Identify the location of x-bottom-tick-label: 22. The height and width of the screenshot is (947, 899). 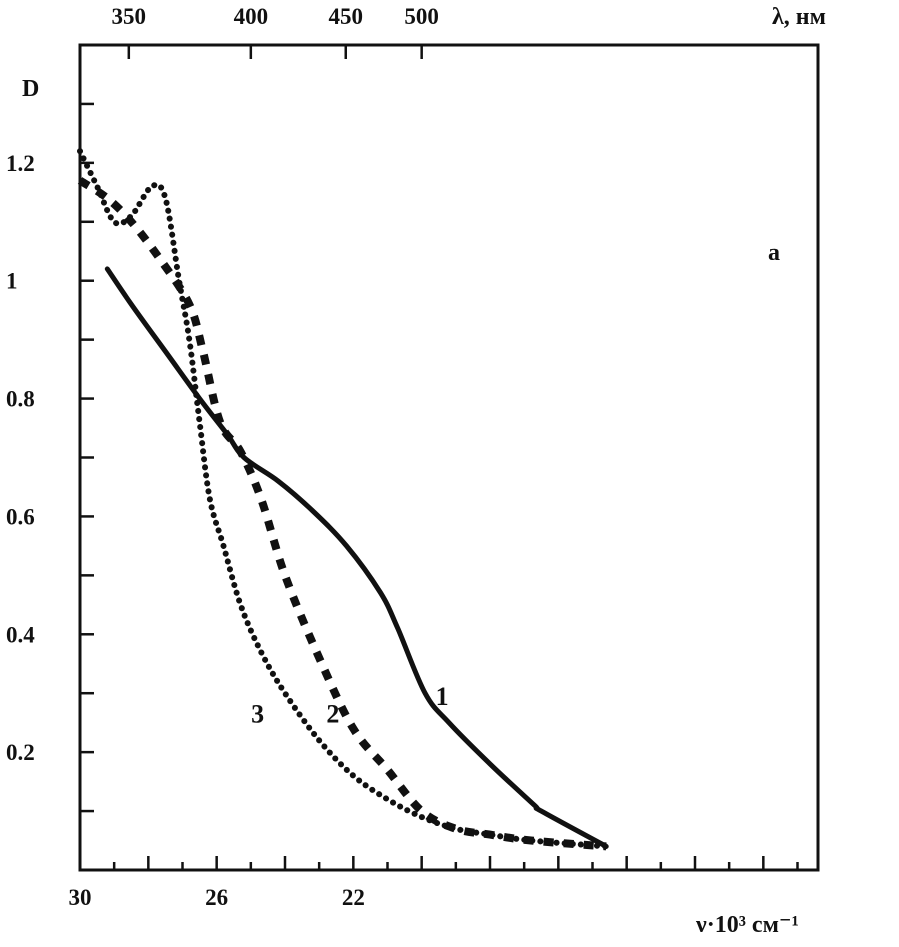
(353, 897).